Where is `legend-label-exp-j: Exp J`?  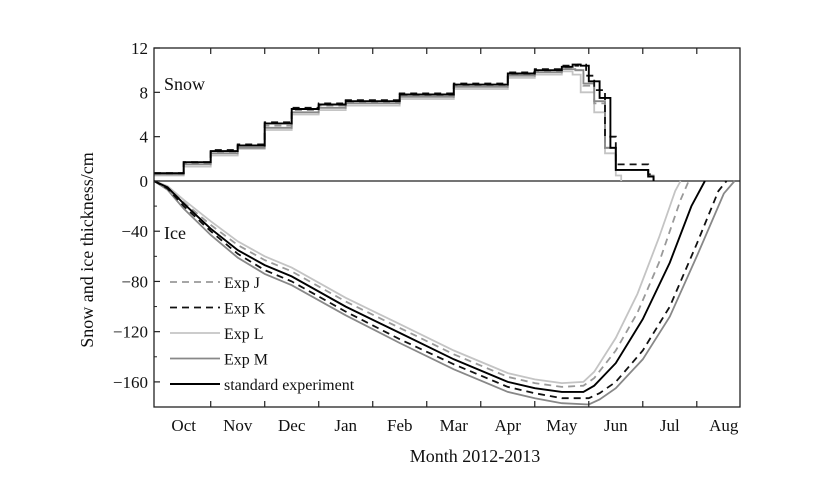
legend-label-exp-j: Exp J is located at coordinates (242, 283).